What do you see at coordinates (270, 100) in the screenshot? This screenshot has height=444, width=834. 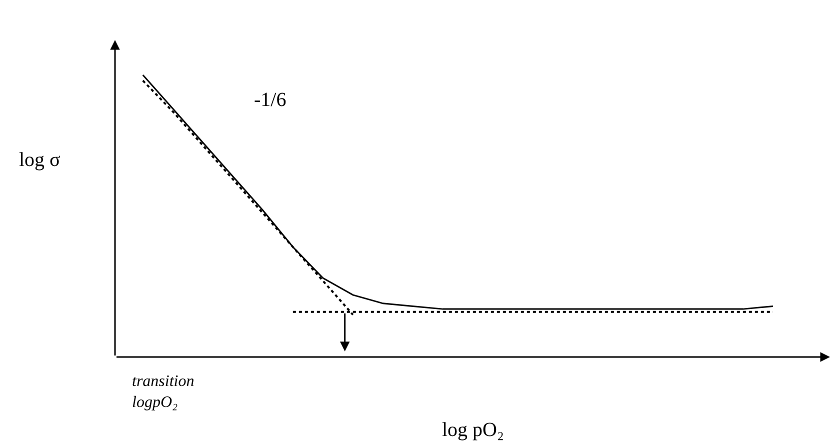 I see `annotation: -1/6` at bounding box center [270, 100].